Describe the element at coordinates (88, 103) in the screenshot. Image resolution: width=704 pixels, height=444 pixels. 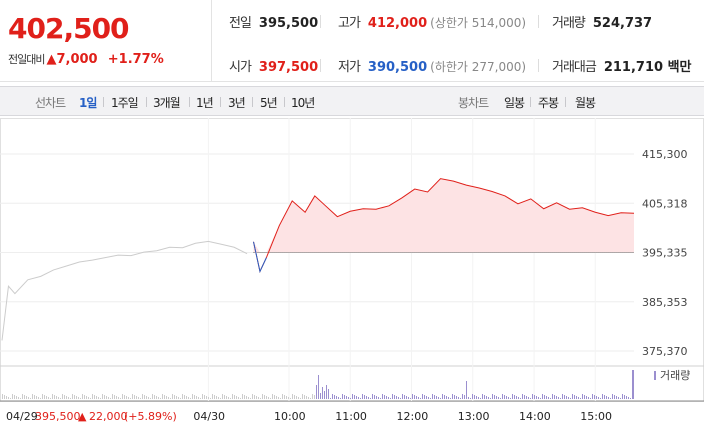
I see `tab-1-day: 1일` at that location.